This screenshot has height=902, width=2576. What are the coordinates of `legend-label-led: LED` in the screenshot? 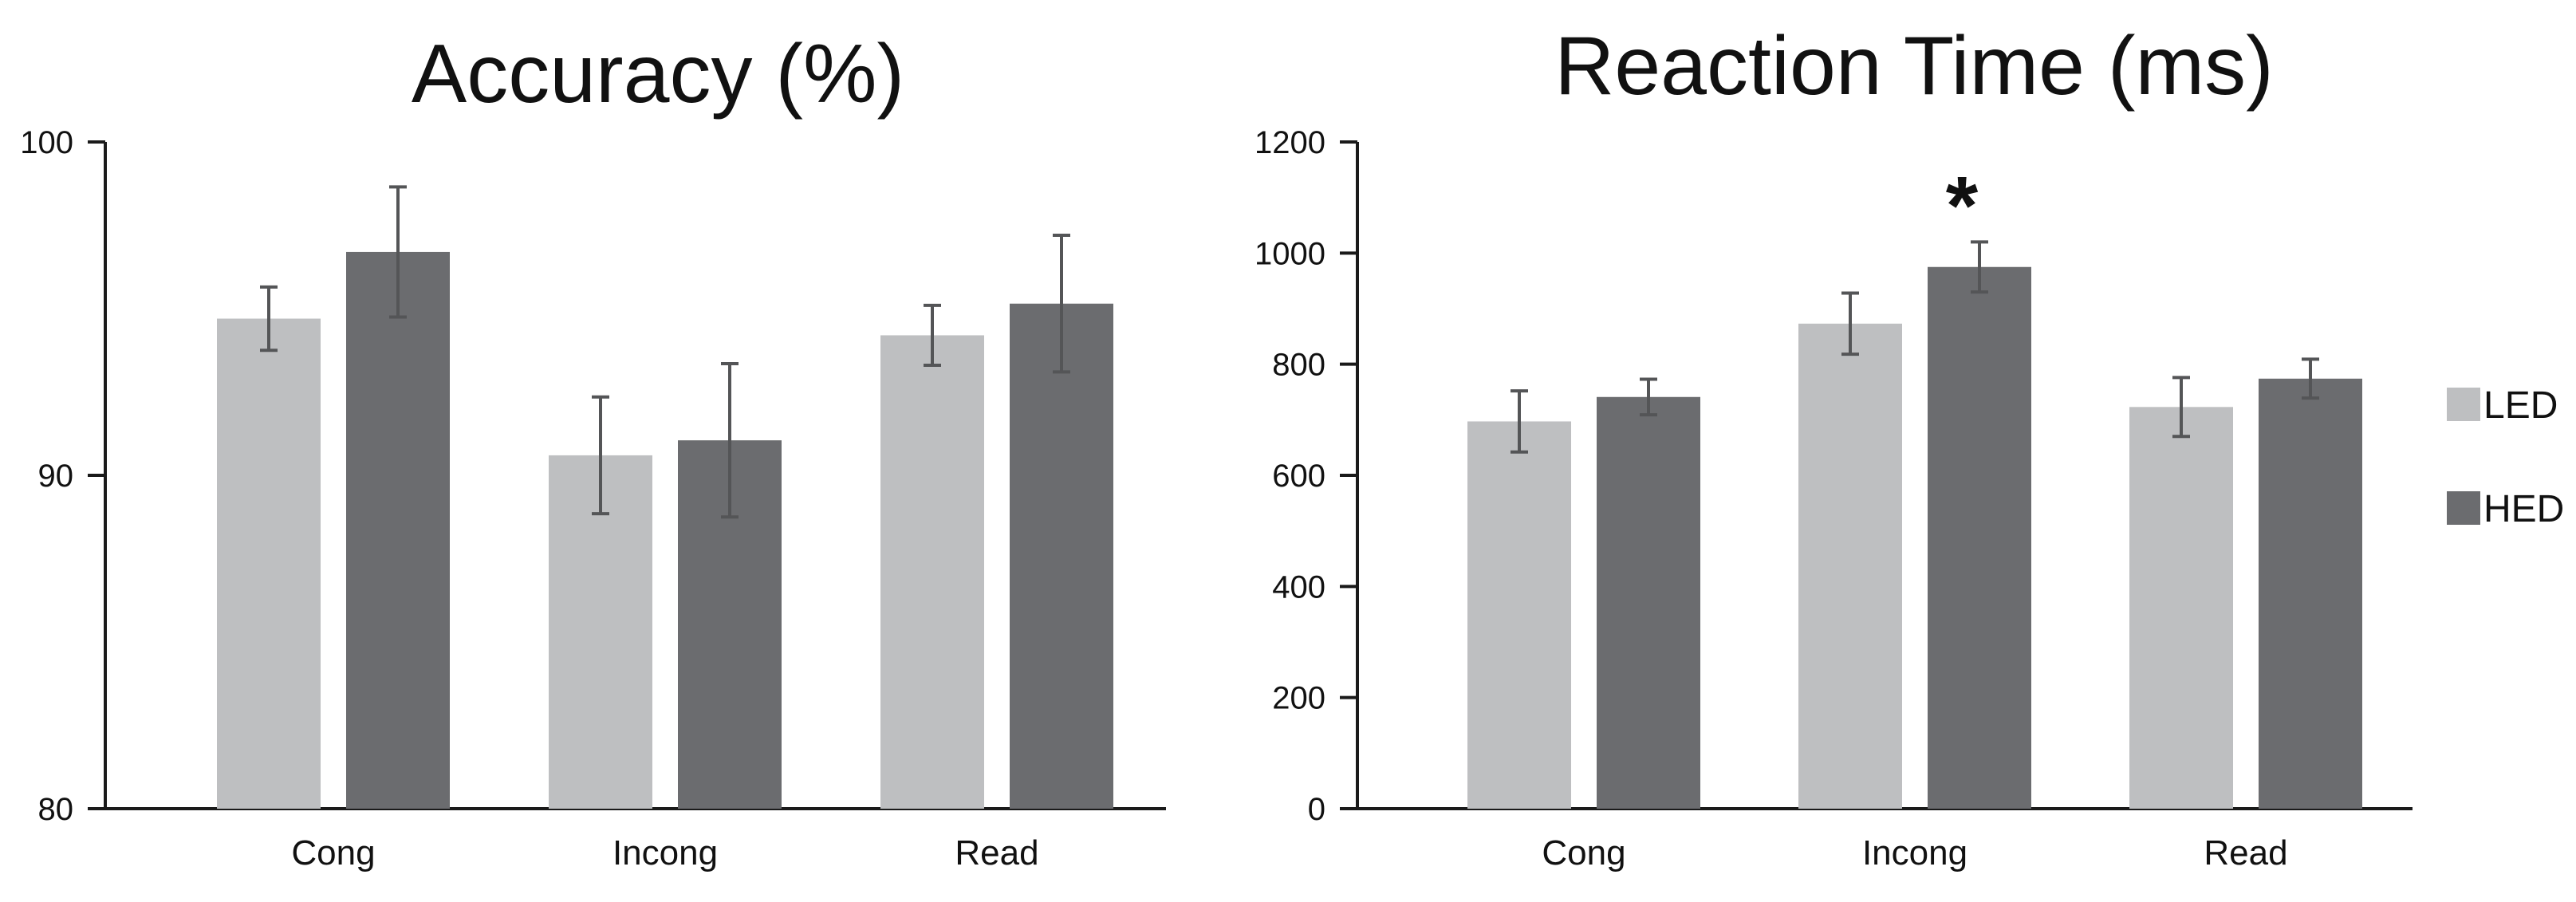 It's located at (2520, 405).